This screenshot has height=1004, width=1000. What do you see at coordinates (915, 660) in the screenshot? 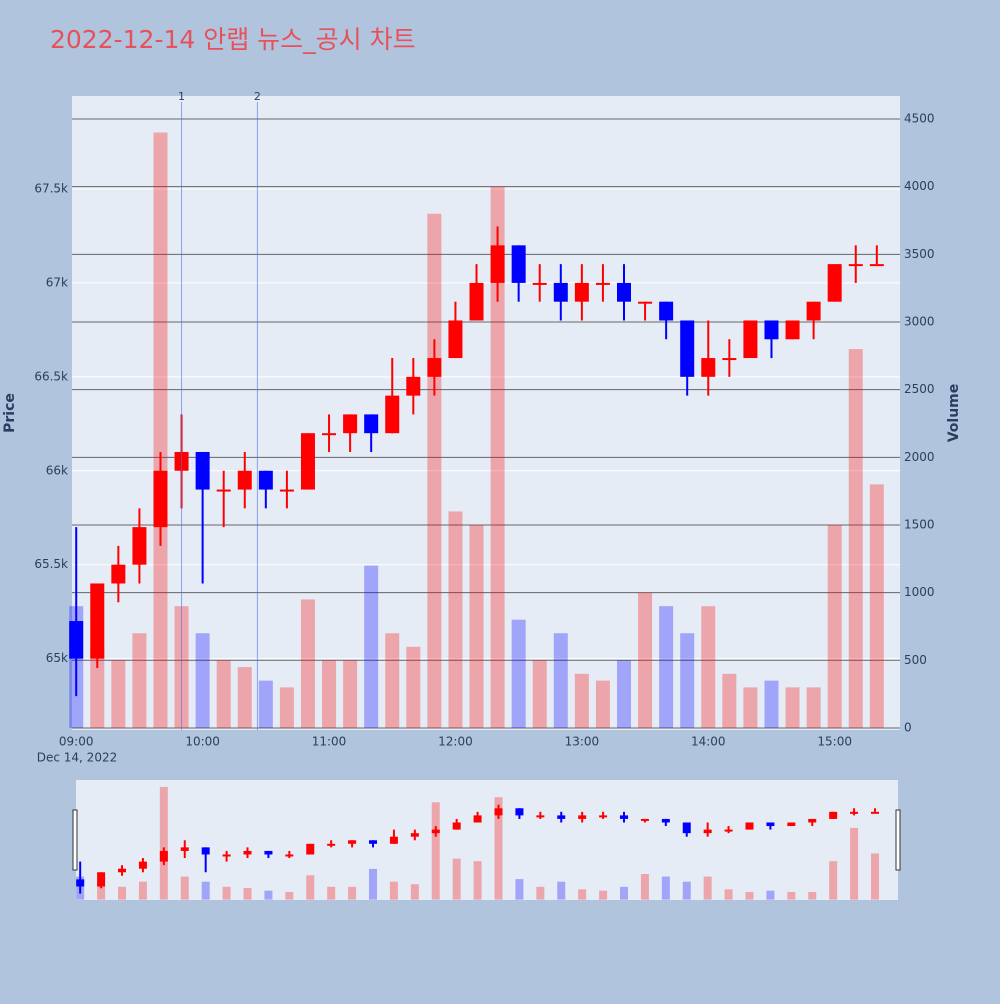
I see `y2-tick-label: 500` at bounding box center [915, 660].